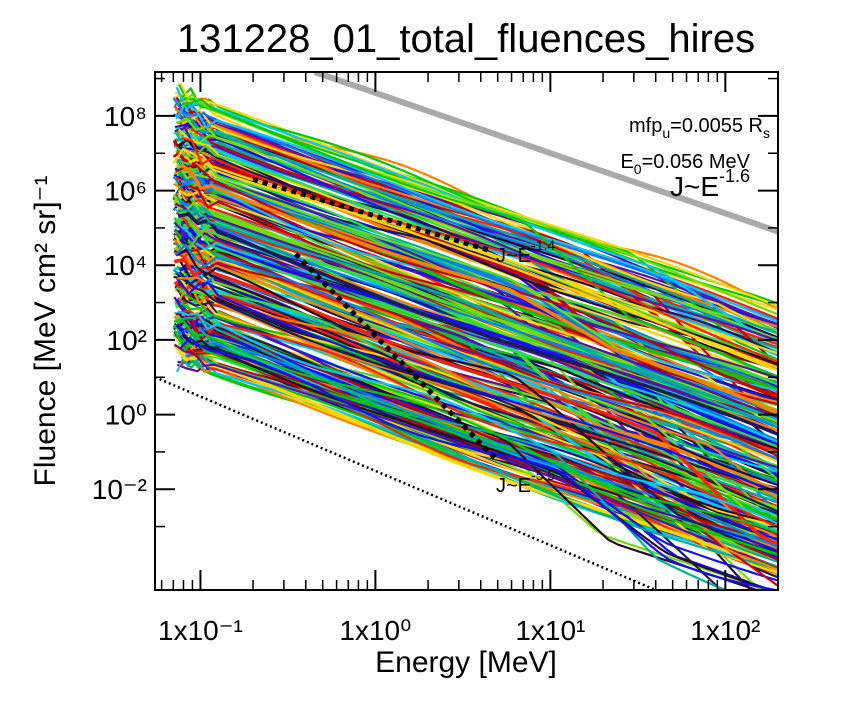  I want to click on x-tick-label: 1x10⁻¹, so click(200, 630).